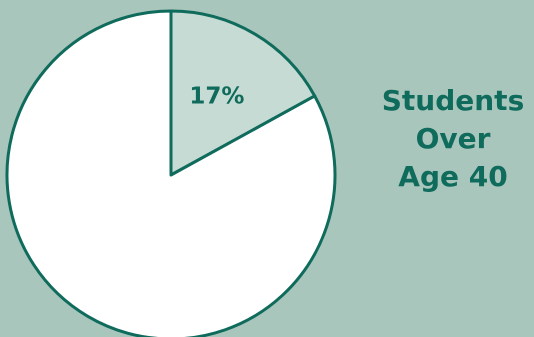 This screenshot has width=534, height=337. I want to click on pie-slice-label: 17%, so click(216, 96).